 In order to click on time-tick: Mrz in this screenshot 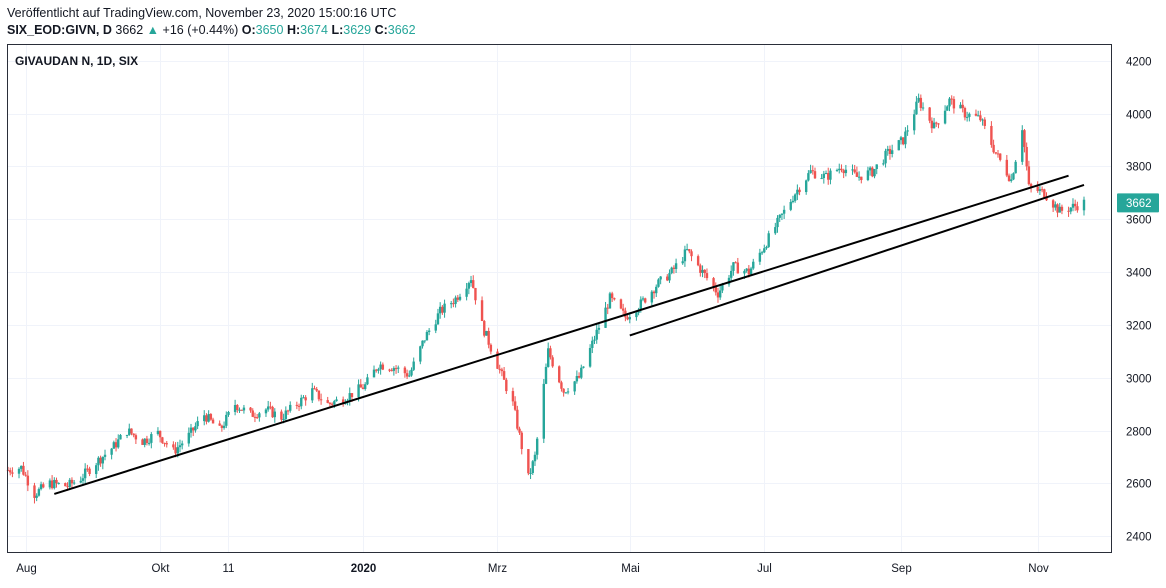, I will do `click(497, 569)`.